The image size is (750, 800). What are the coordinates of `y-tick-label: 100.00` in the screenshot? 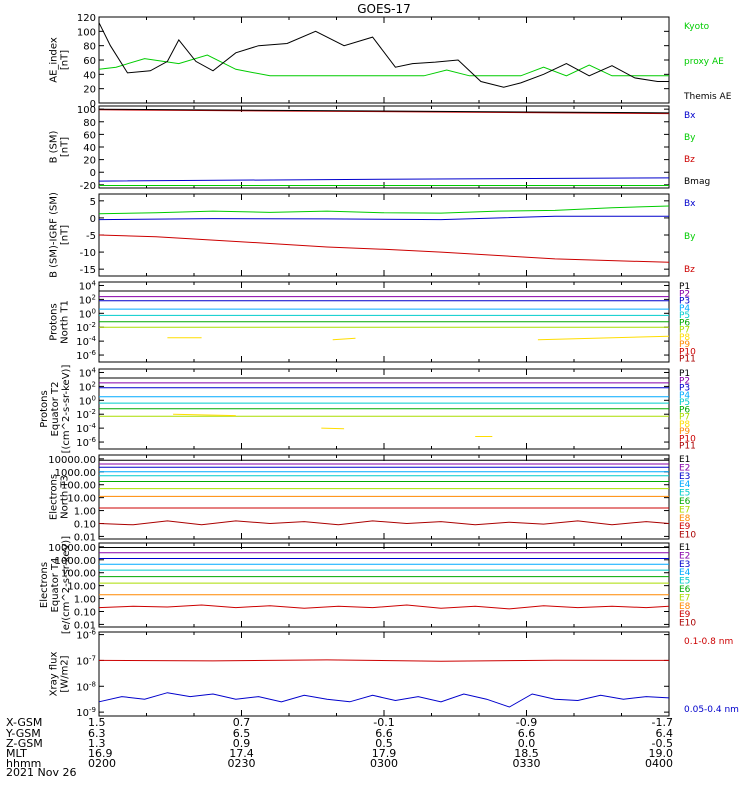 It's located at (78, 486).